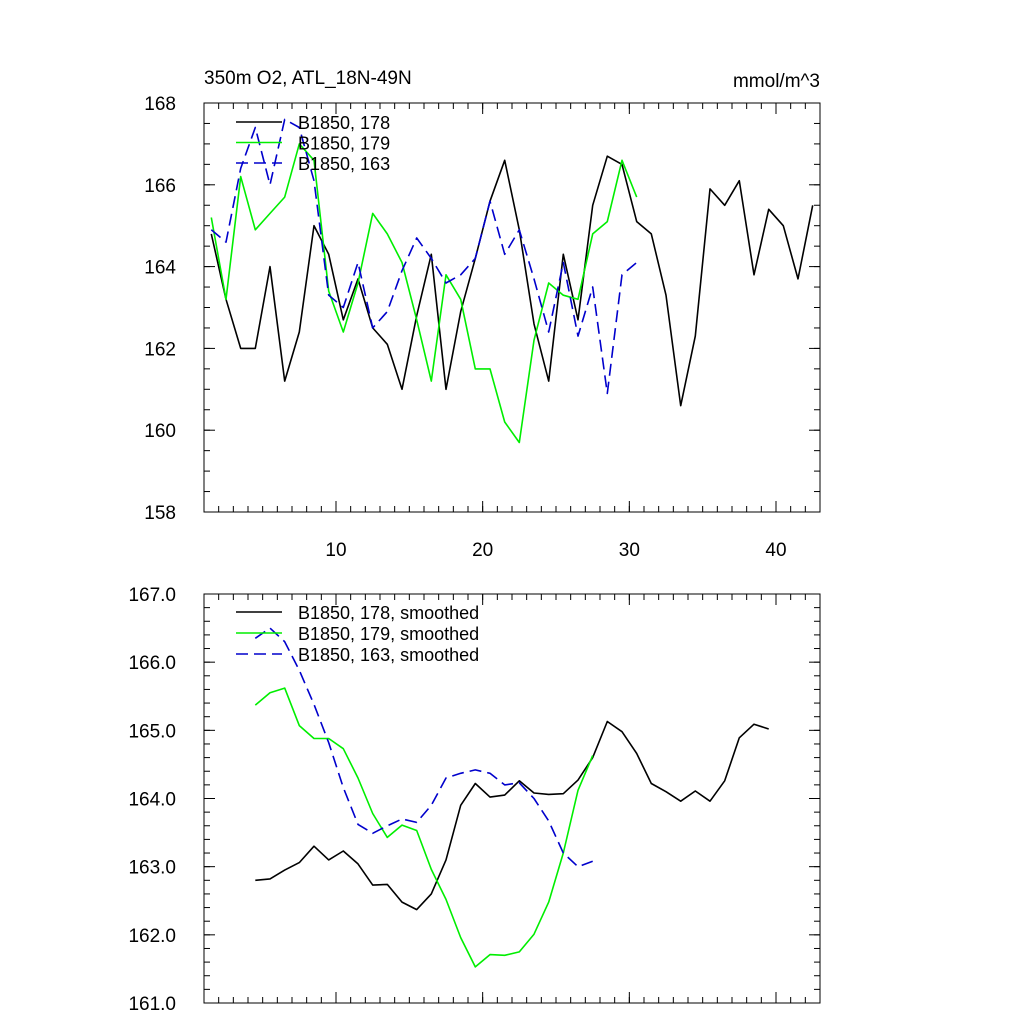 This screenshot has width=1024, height=1024. Describe the element at coordinates (388, 613) in the screenshot. I see `legend-label-1: B1850, 178, smoothed` at that location.